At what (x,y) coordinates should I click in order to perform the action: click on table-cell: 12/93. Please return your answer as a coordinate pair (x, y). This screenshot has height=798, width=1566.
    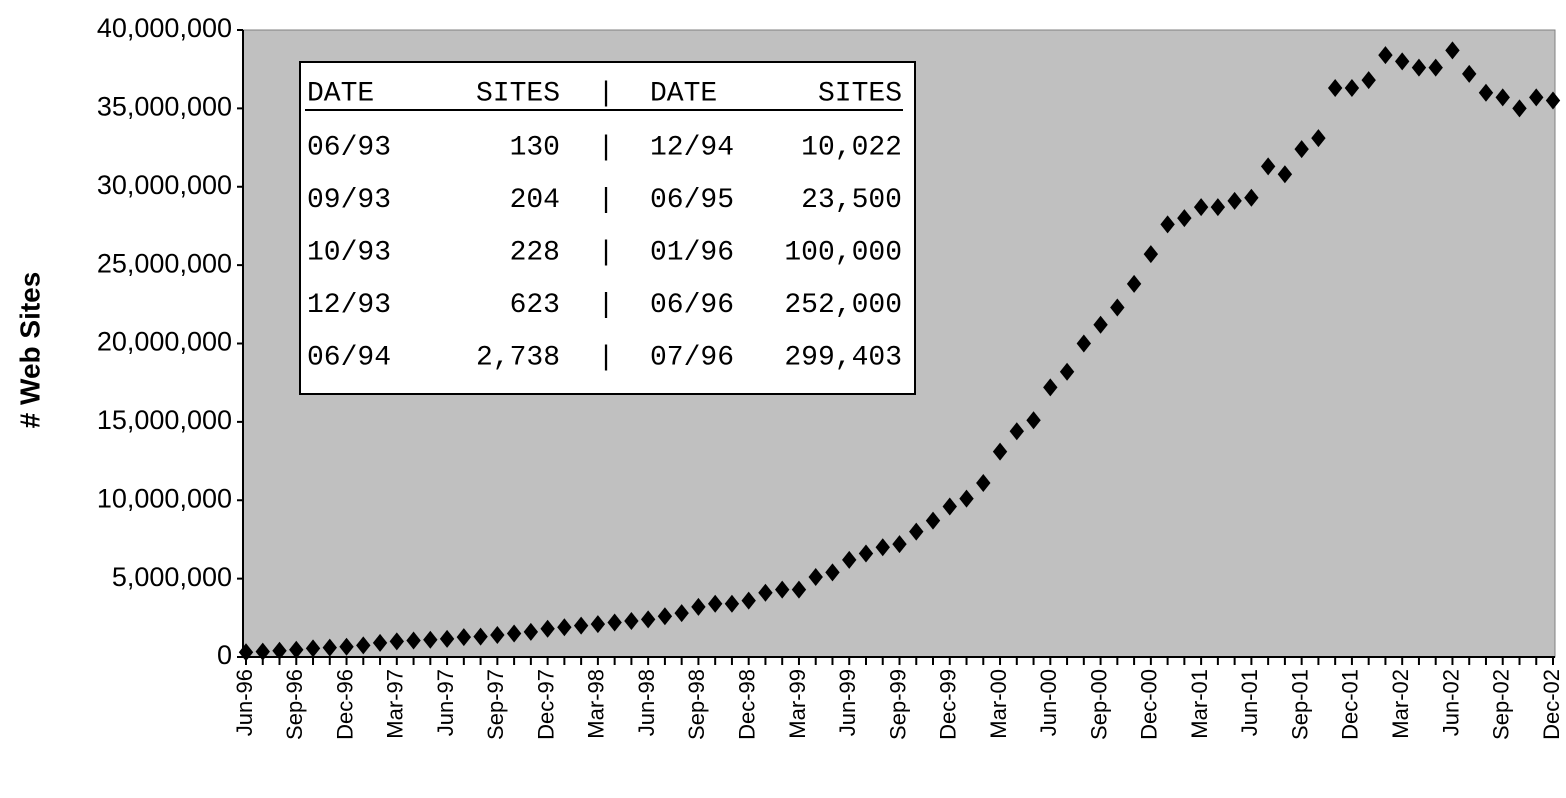
    Looking at the image, I should click on (349, 305).